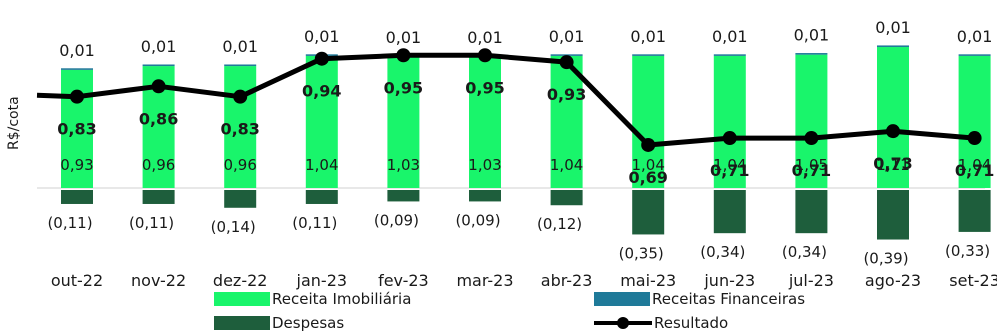 The height and width of the screenshot is (333, 997). What do you see at coordinates (321, 165) in the screenshot?
I see `label-receita-imobiliaria-jan-23: 1,04` at bounding box center [321, 165].